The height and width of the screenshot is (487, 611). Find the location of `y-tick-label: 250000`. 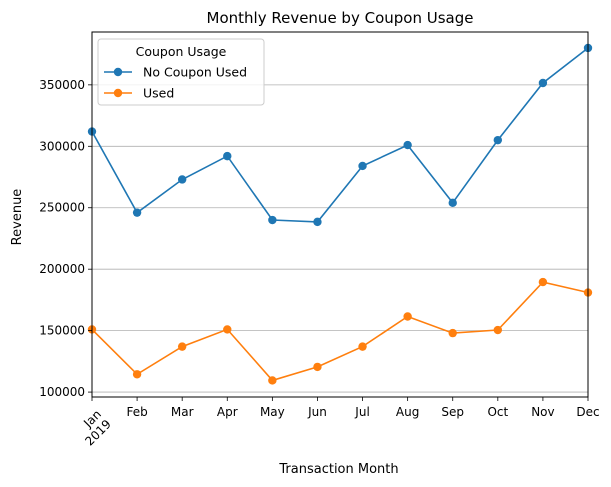

y-tick-label: 250000 is located at coordinates (62, 208).